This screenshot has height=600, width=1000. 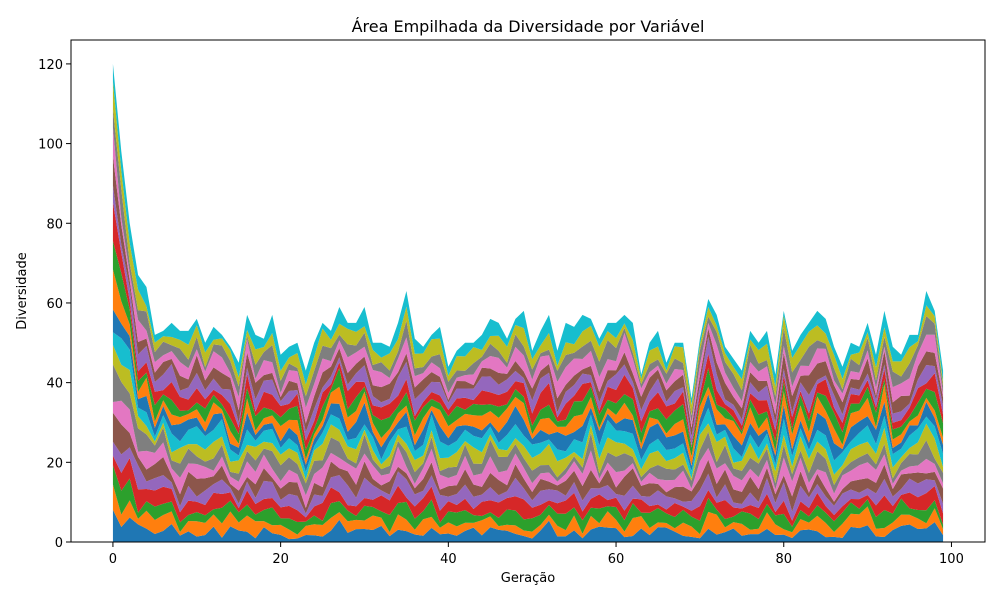 I want to click on x-axis-label: Geração, so click(x=528, y=578).